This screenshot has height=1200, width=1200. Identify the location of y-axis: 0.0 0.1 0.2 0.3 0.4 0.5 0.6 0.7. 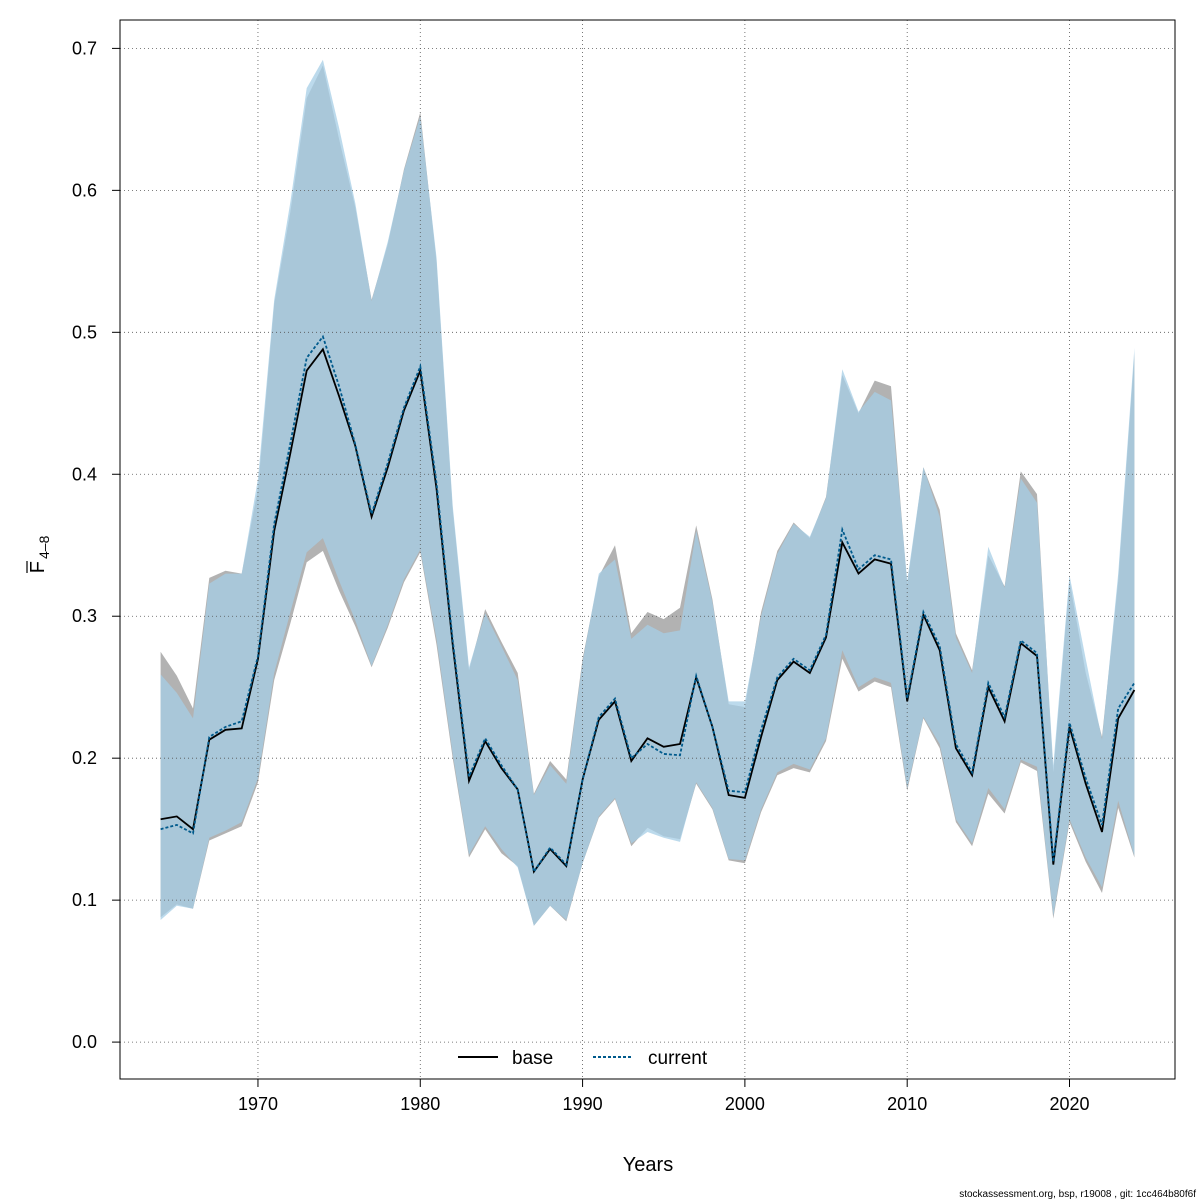
(96, 545).